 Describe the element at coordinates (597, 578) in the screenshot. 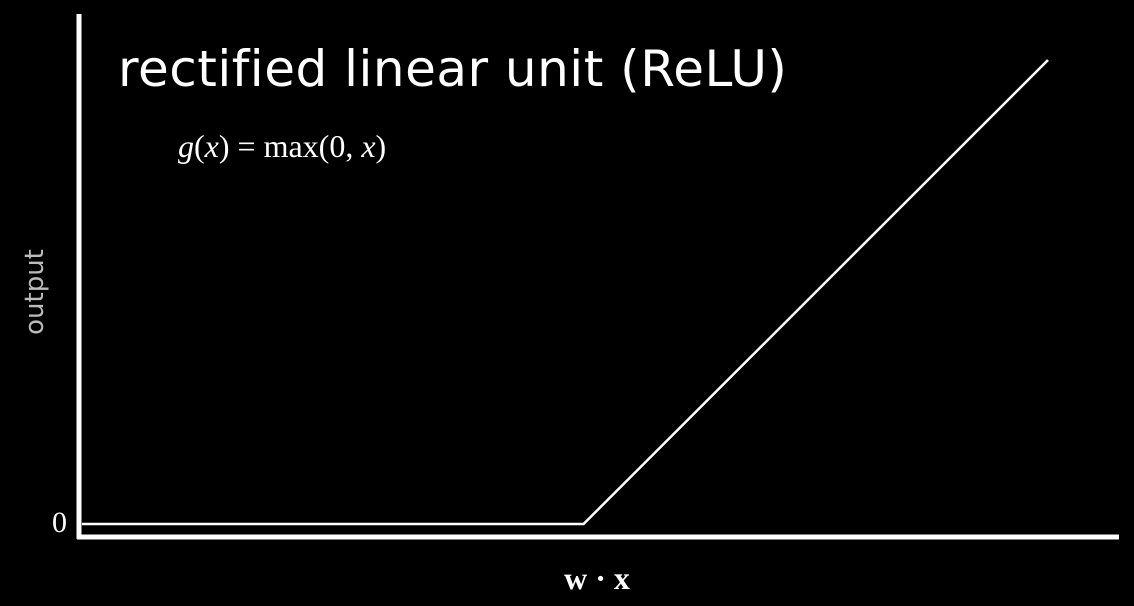

I see `x-axis-label: w · x` at that location.